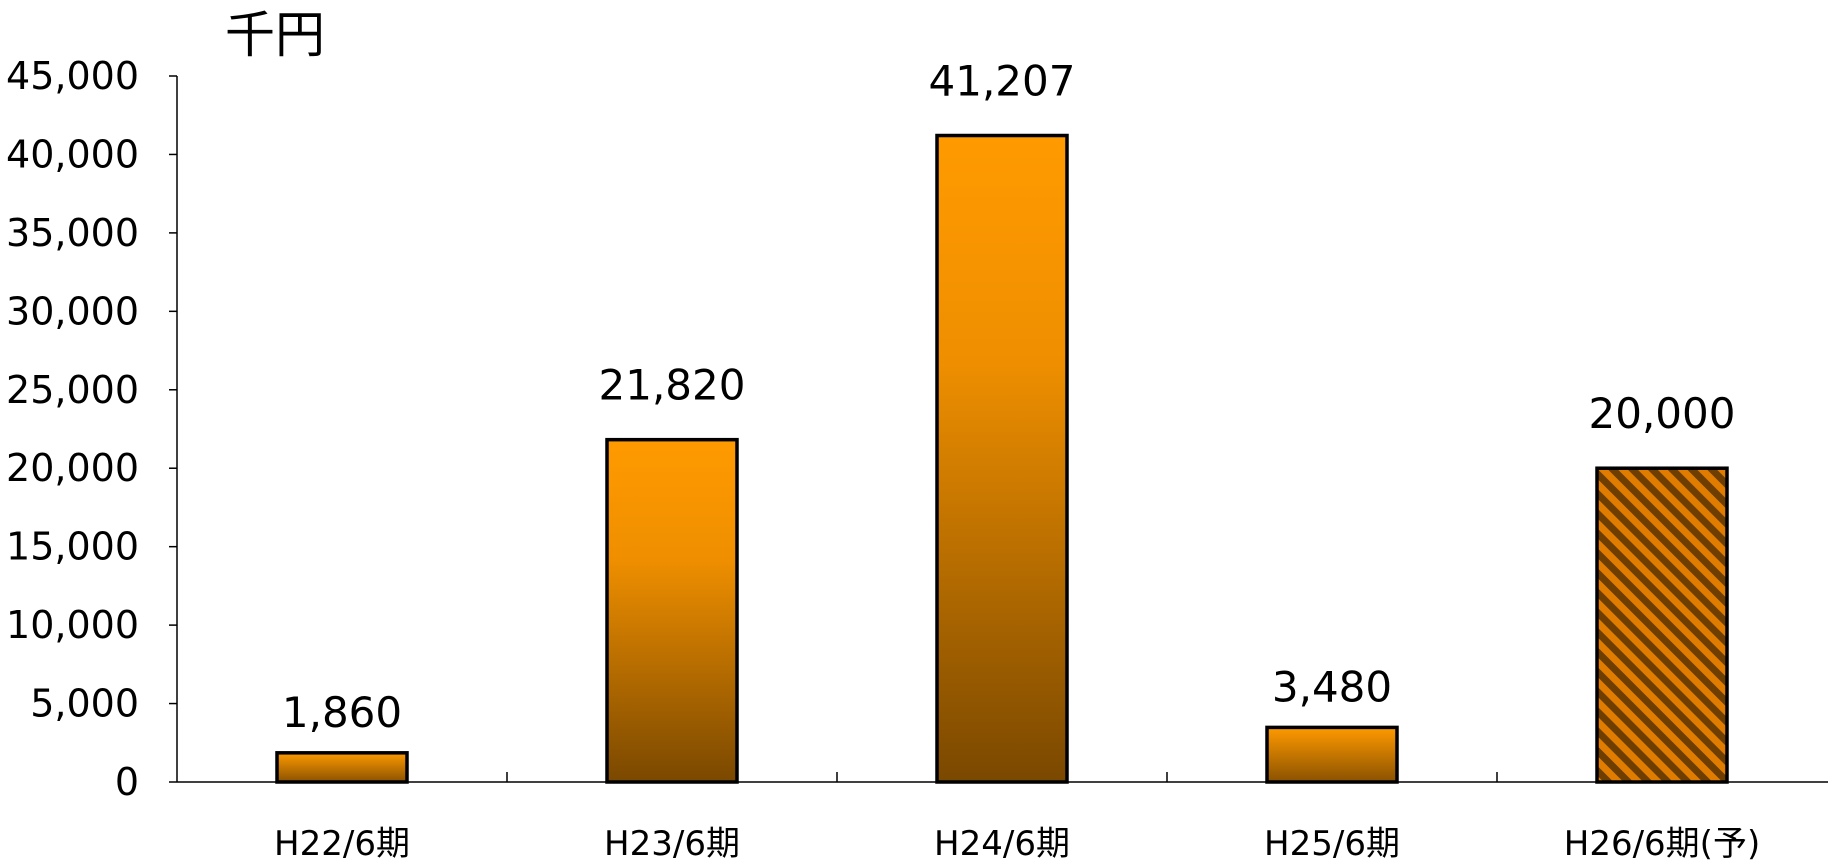 The width and height of the screenshot is (1828, 865). What do you see at coordinates (342, 844) in the screenshot?
I see `x-tick-label: H22/6期` at bounding box center [342, 844].